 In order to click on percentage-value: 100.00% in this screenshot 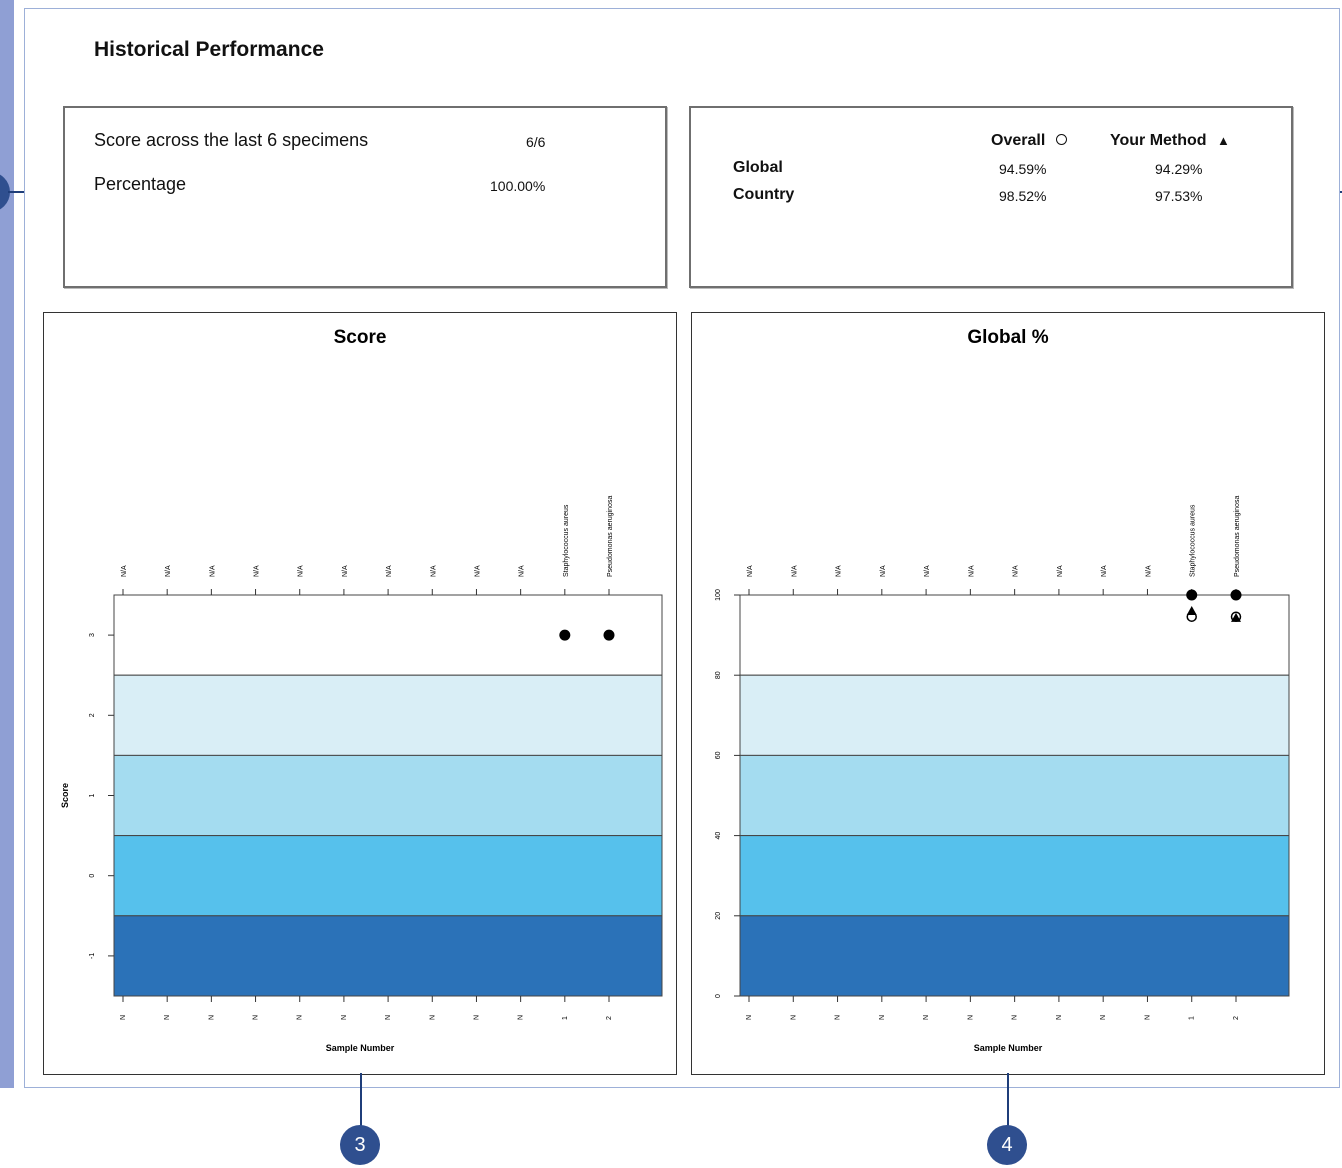, I will do `click(518, 186)`.